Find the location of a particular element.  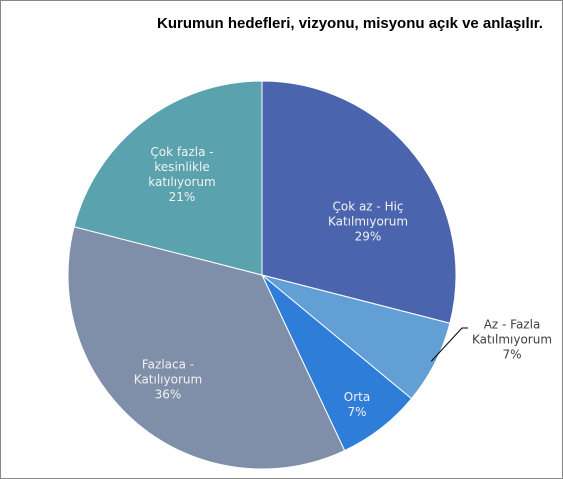

slice-label: Orta 7% is located at coordinates (357, 405).